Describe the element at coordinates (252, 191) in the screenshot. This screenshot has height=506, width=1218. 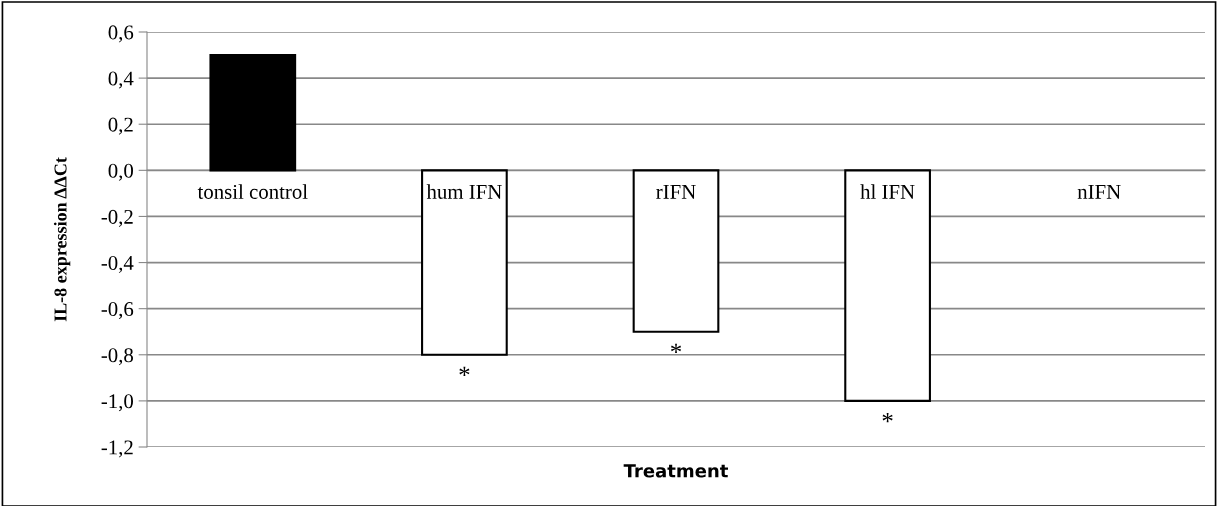
I see `x-tick-label: tonsil control` at that location.